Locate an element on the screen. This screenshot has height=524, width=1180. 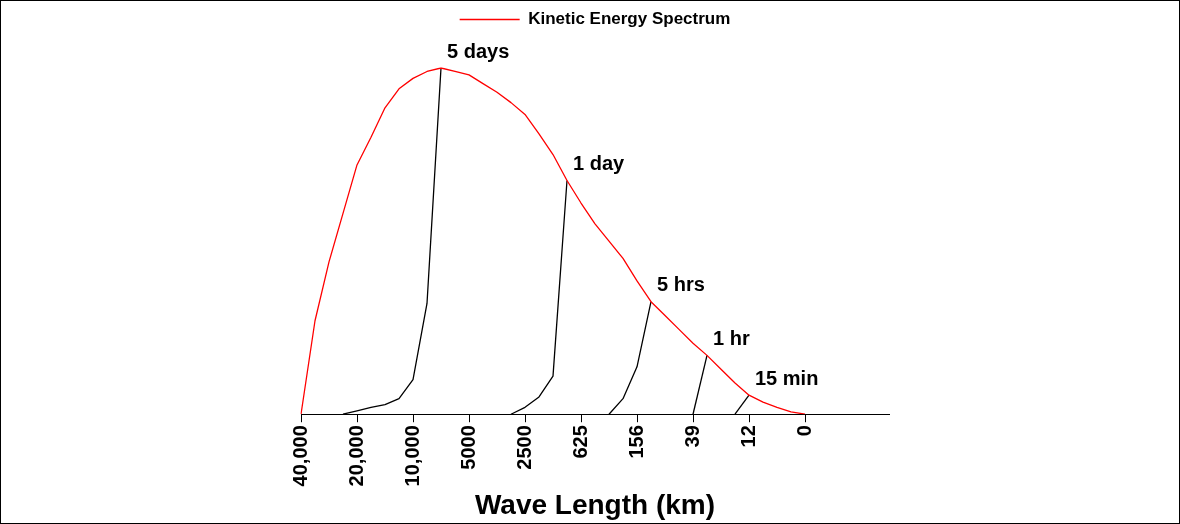
x-tick-label: 0 is located at coordinates (803, 431).